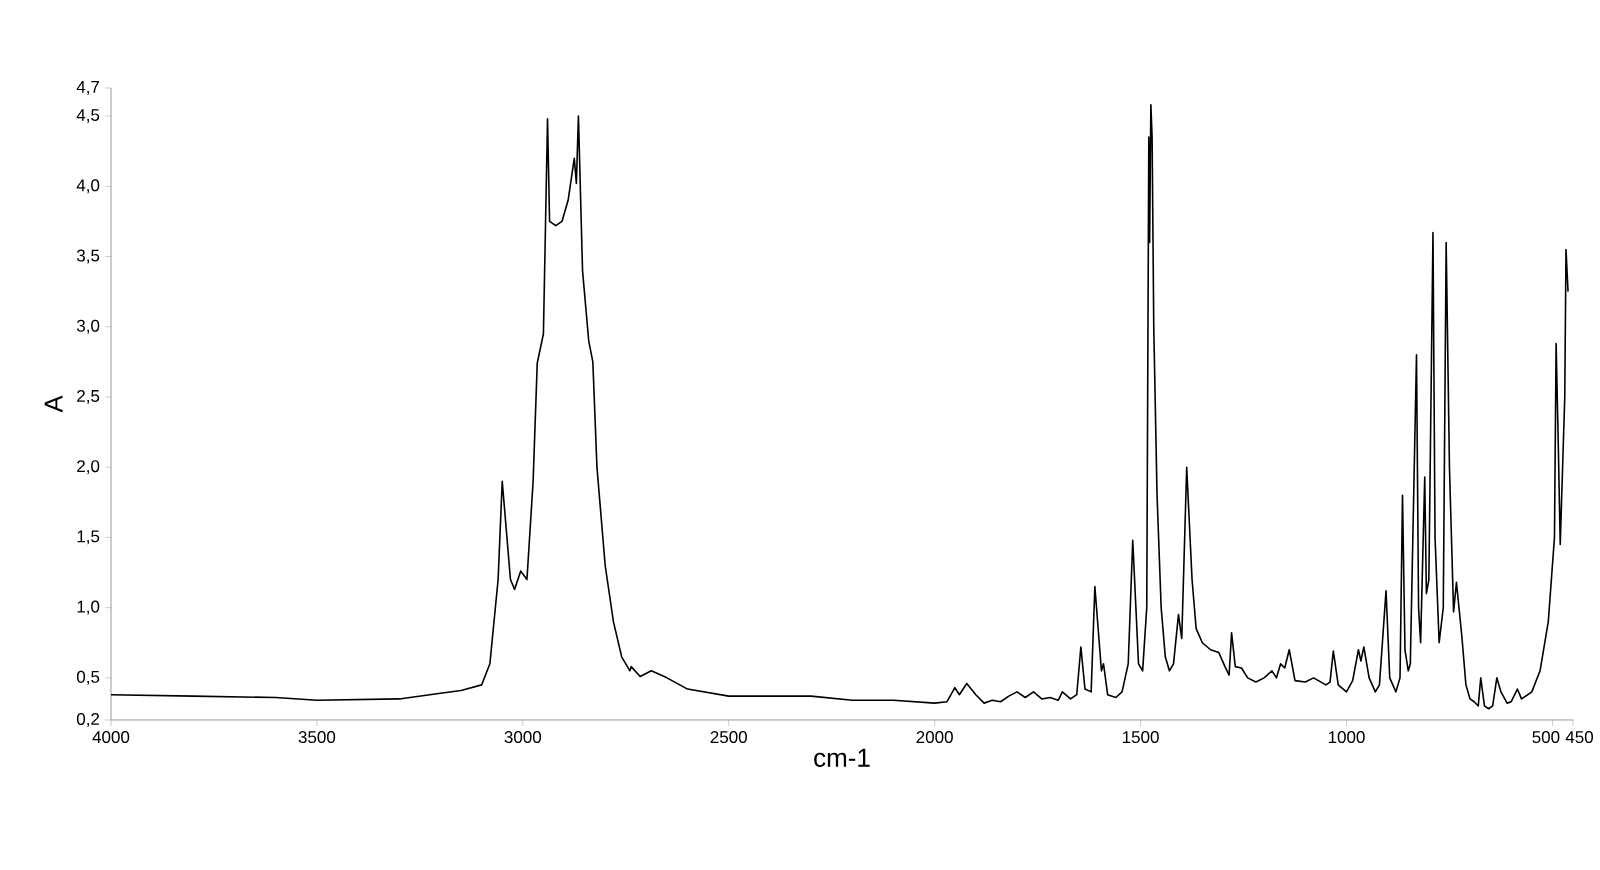  I want to click on y-tick-label: 4,0, so click(88, 186).